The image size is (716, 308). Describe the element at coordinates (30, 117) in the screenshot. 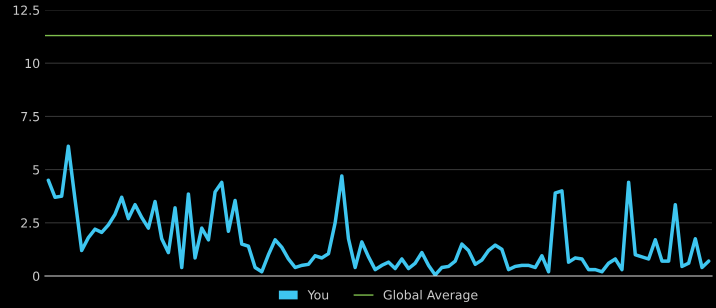

I see `y-tick-label: 7.5` at that location.